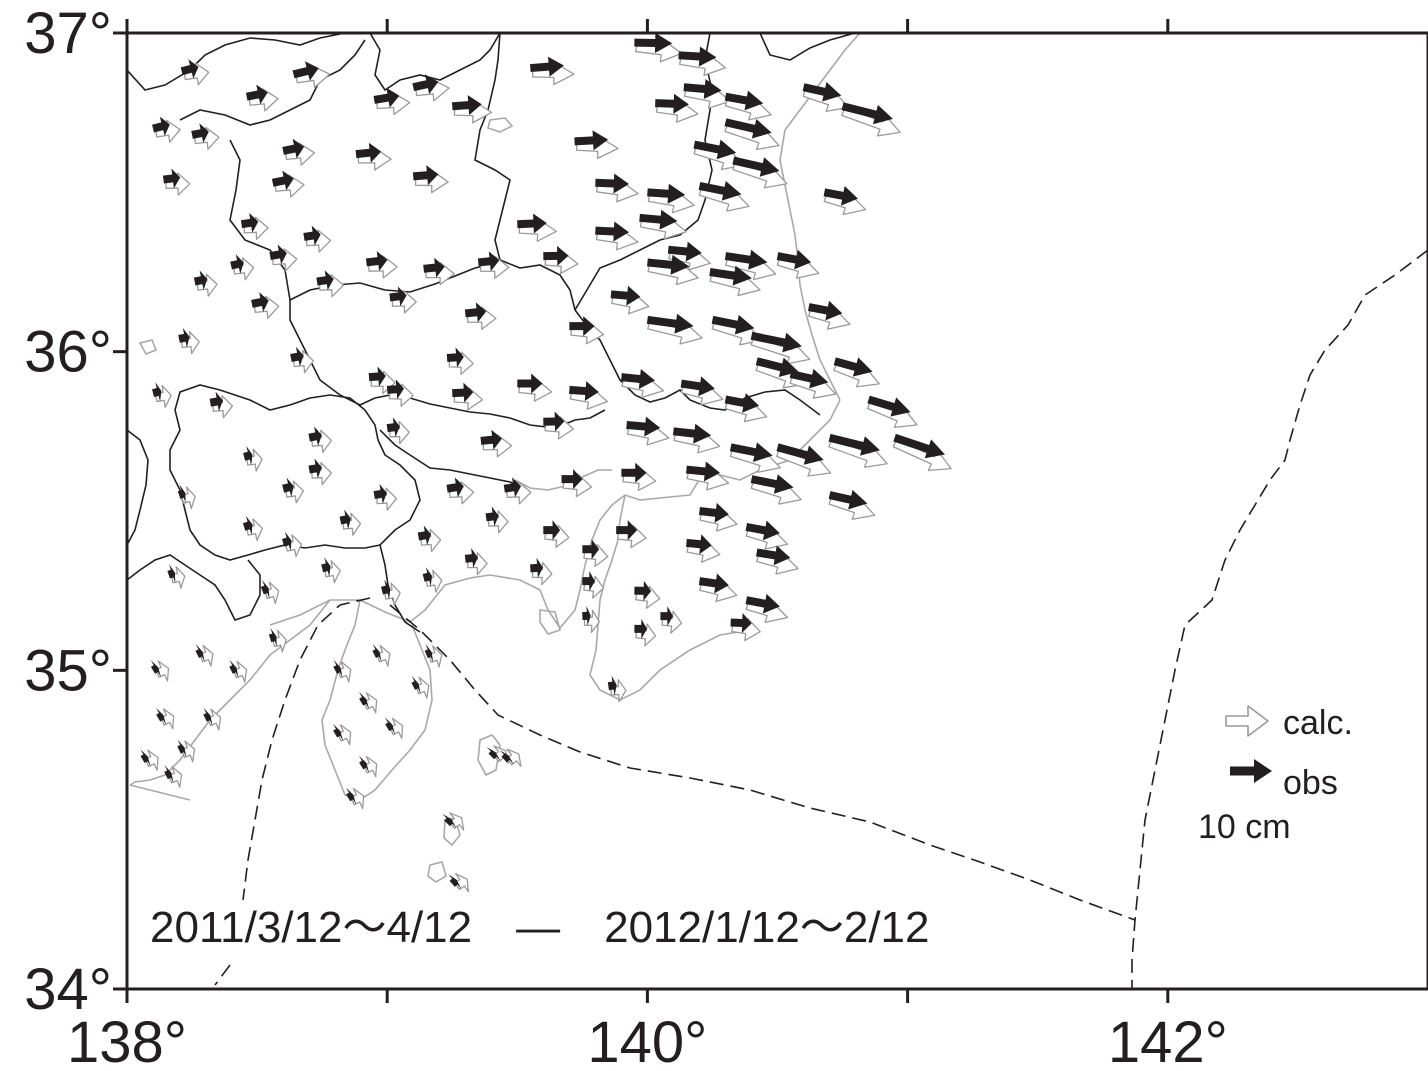 This screenshot has width=1428, height=1071. Describe the element at coordinates (820, 217) in the screenshot. I see `ibaraki-coast` at that location.